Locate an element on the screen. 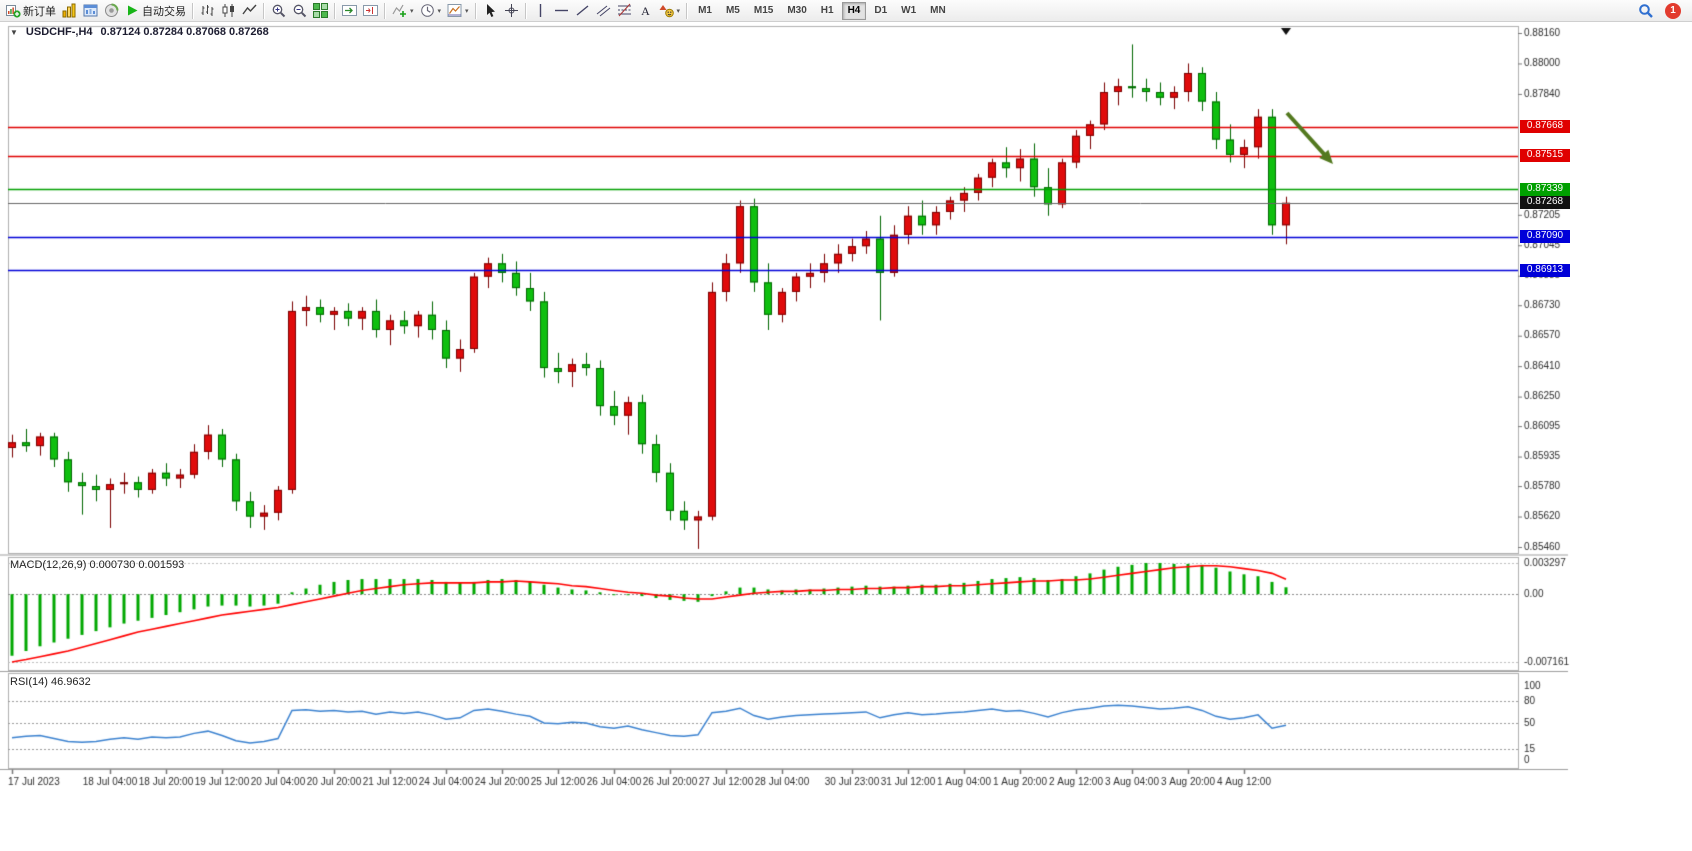 The height and width of the screenshot is (851, 1692). new-order-button: 新订单 is located at coordinates (31, 11).